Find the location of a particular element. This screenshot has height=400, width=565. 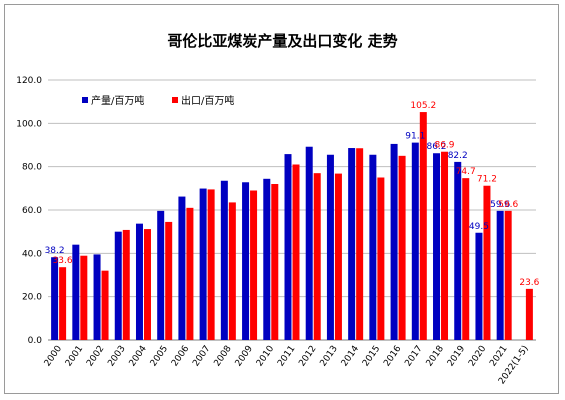

y-tick-label: 100.0 is located at coordinates (29, 124).